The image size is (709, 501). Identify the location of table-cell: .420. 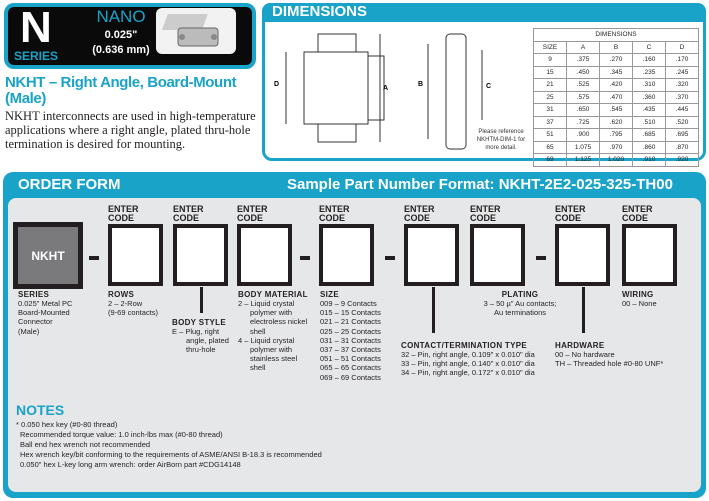
(616, 85).